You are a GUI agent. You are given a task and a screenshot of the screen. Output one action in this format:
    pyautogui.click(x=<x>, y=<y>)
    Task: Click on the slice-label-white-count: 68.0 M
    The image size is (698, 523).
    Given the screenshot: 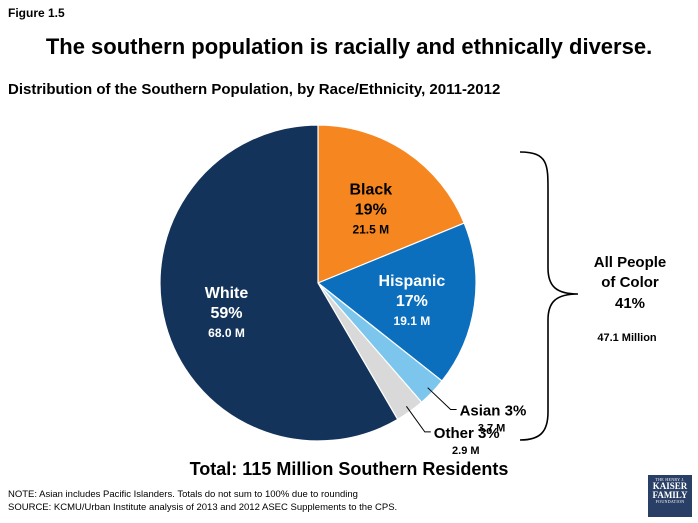 What is the action you would take?
    pyautogui.click(x=226, y=333)
    